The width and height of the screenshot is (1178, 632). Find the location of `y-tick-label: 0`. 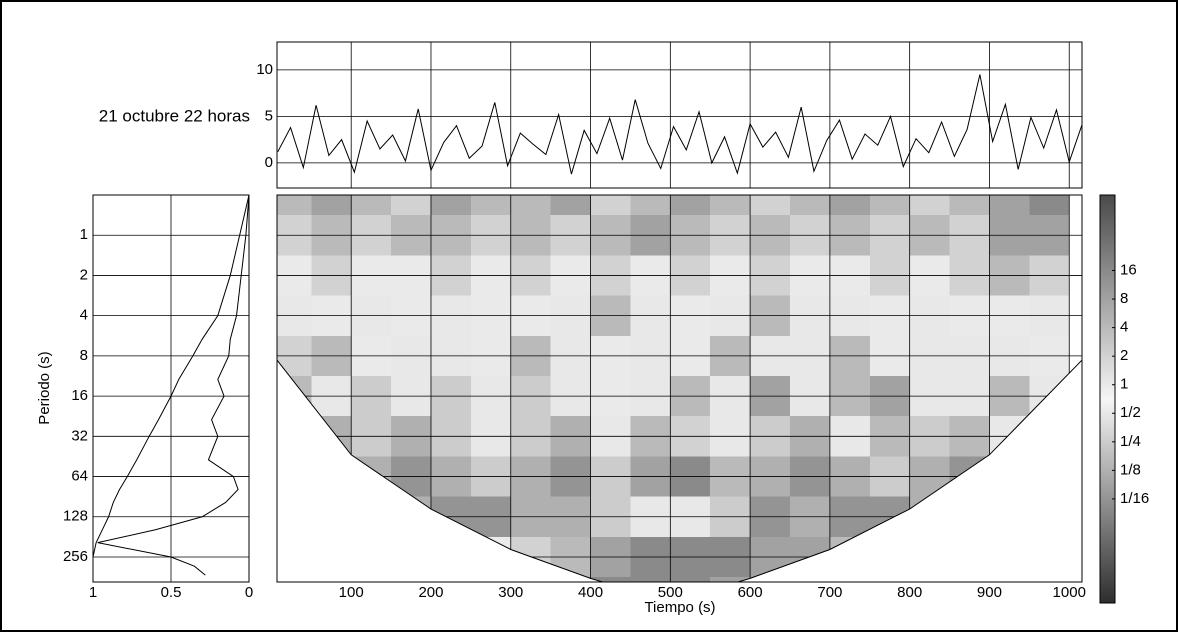

y-tick-label: 0 is located at coordinates (269, 162).